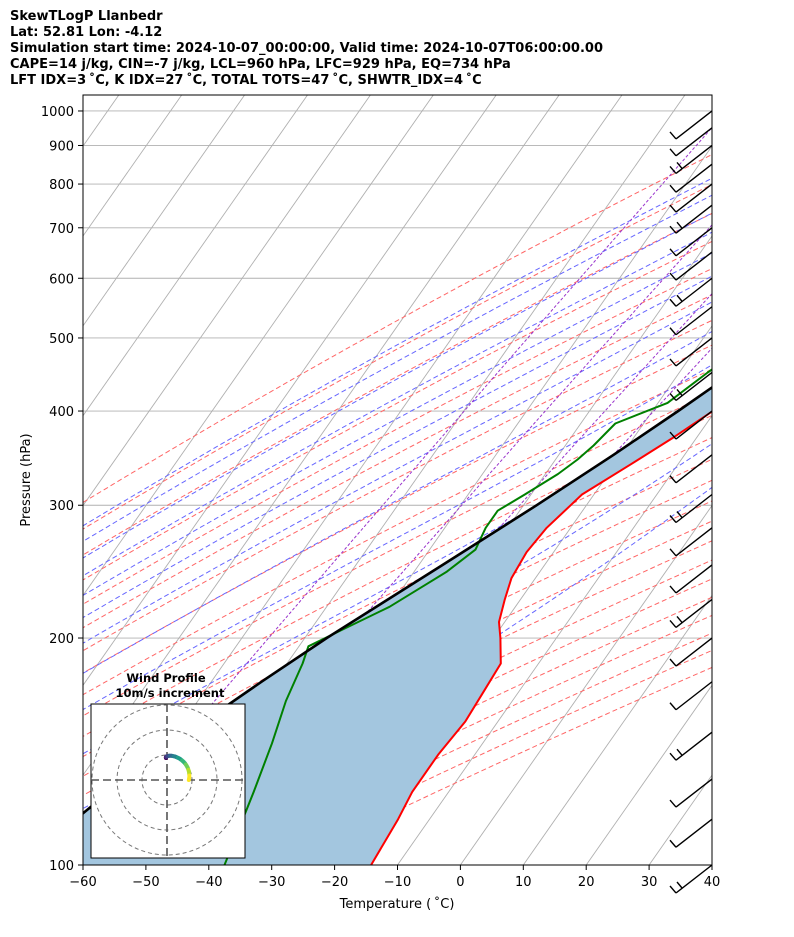 Image resolution: width=794 pixels, height=937 pixels. I want to click on y-tick-label: 100, so click(61, 866).